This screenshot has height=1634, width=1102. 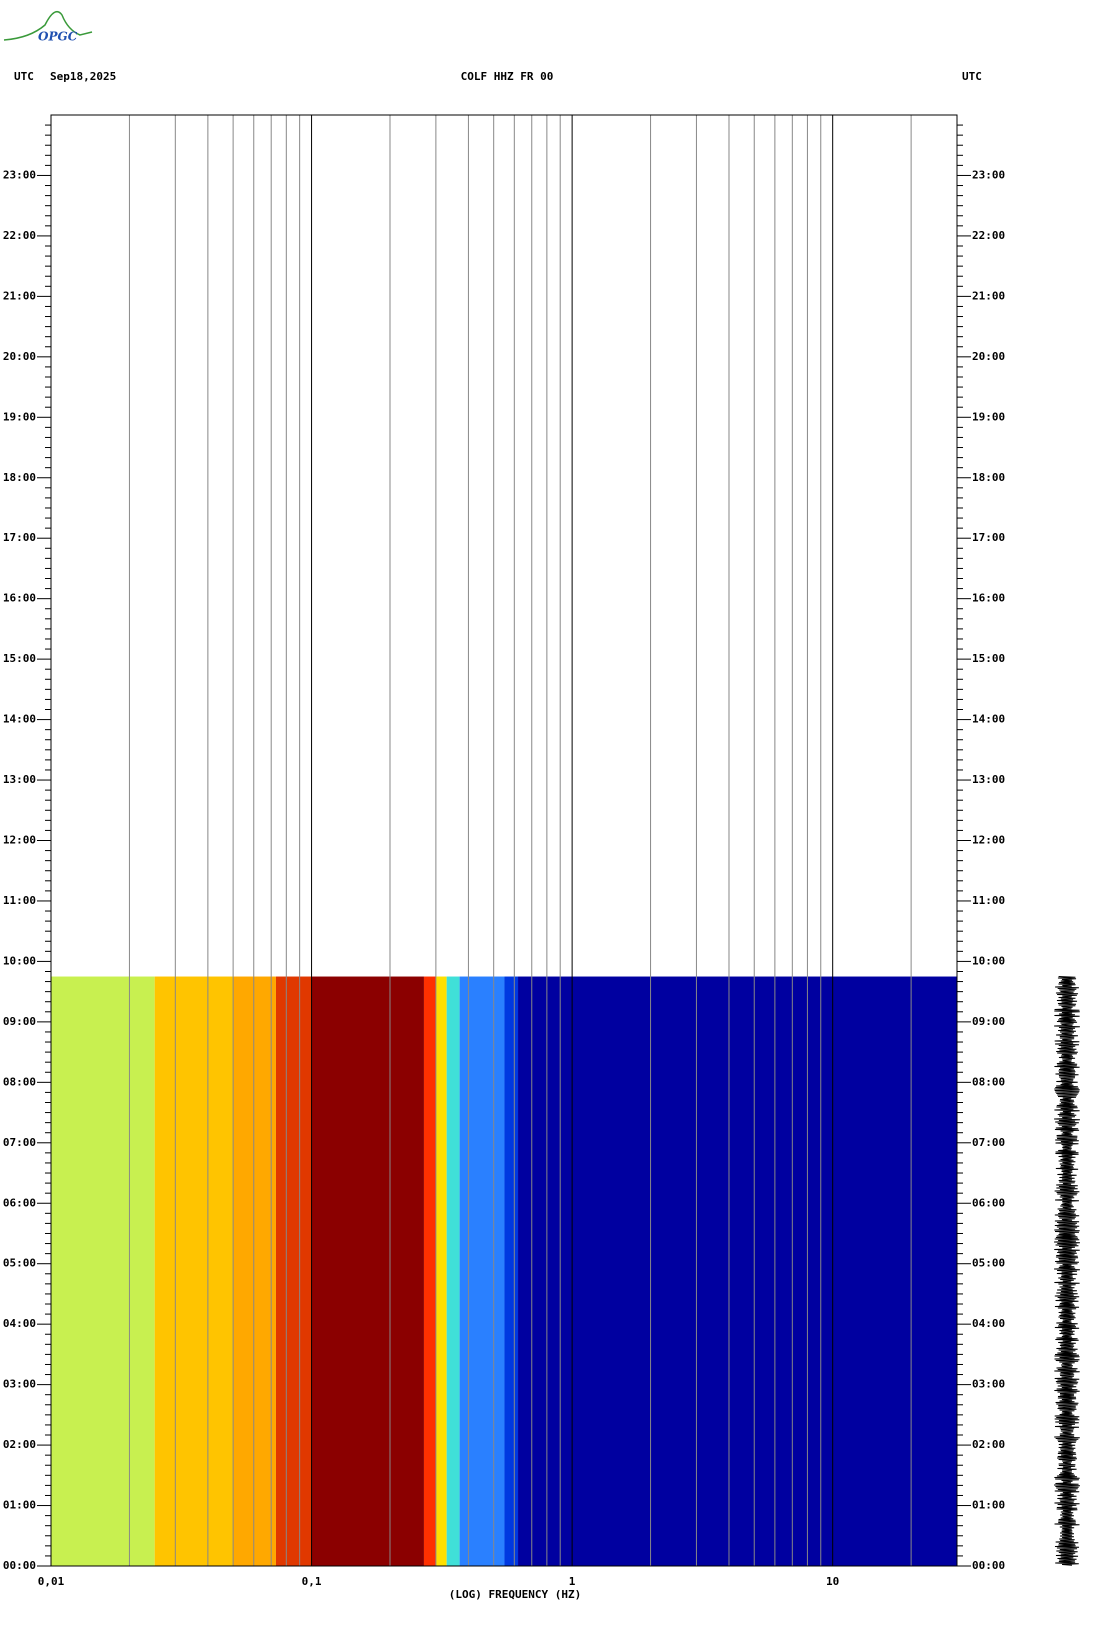 What do you see at coordinates (988, 1021) in the screenshot?
I see `y-tick-label-right: 09:00` at bounding box center [988, 1021].